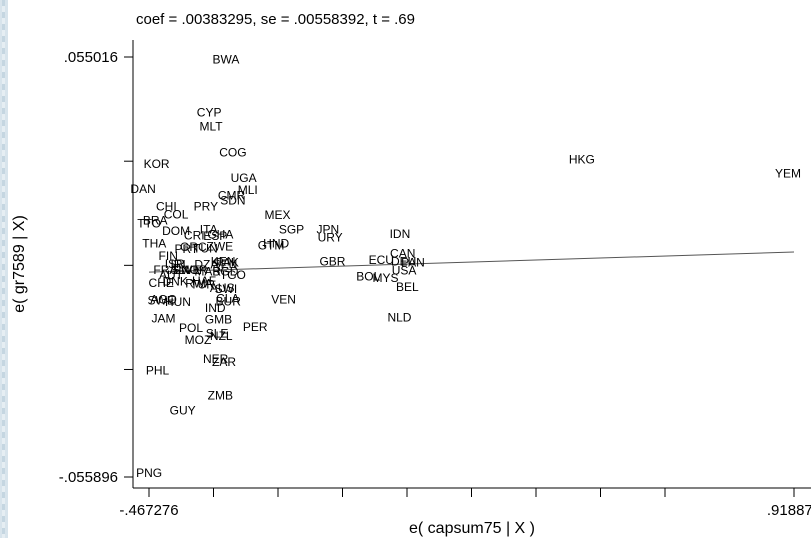 The width and height of the screenshot is (811, 538). I want to click on point-label-ven-71: VEN, so click(283, 299).